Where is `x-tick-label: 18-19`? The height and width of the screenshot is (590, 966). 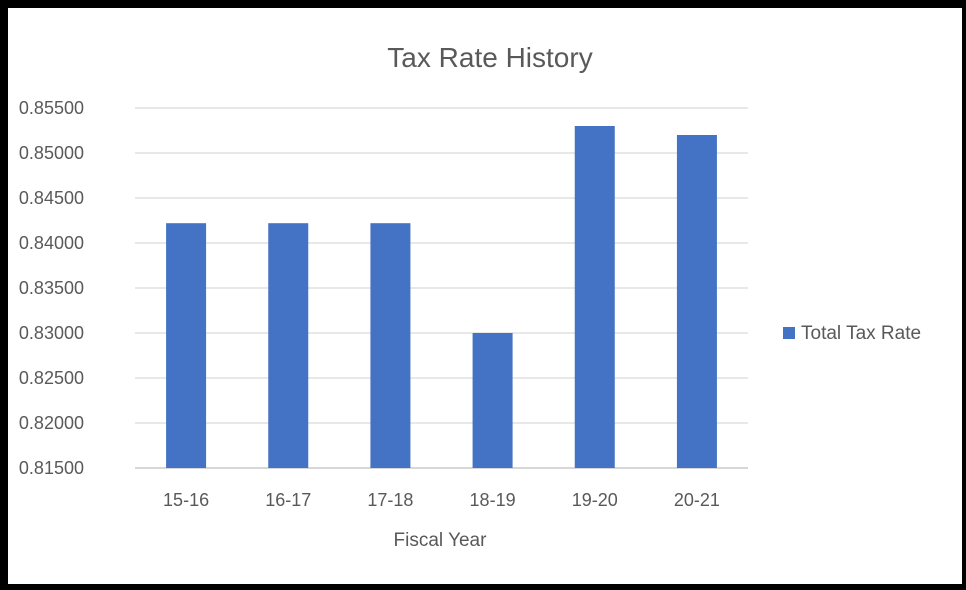
x-tick-label: 18-19 is located at coordinates (493, 500).